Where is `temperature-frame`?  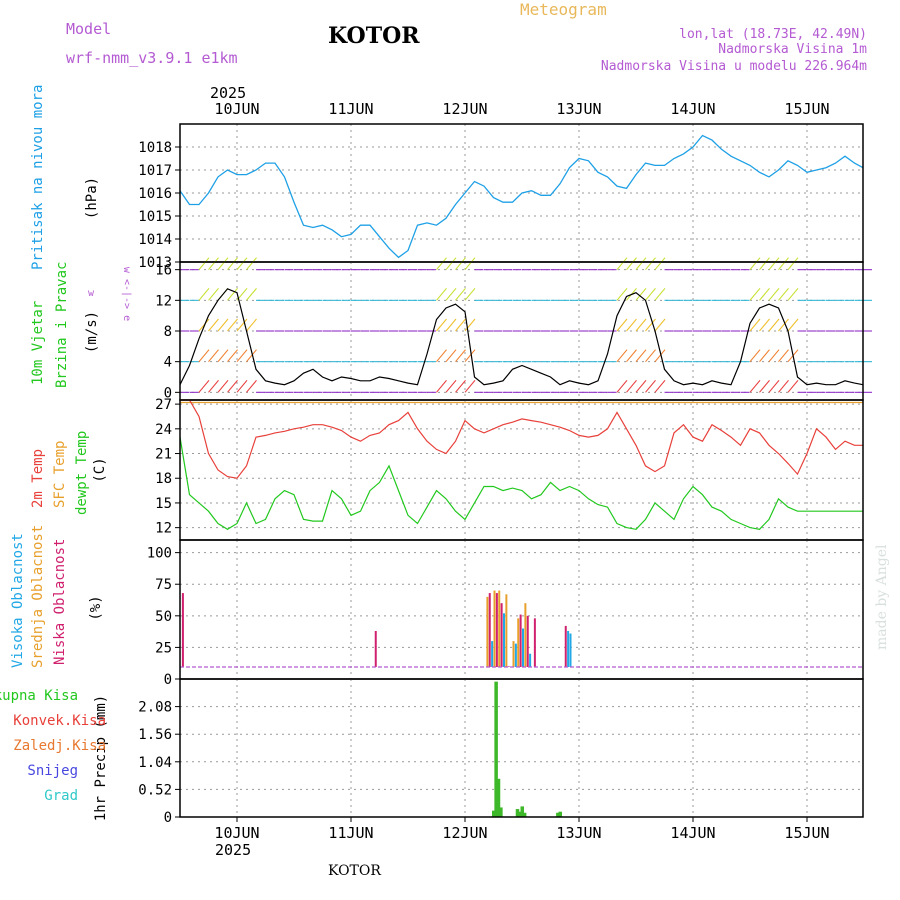 temperature-frame is located at coordinates (521, 470).